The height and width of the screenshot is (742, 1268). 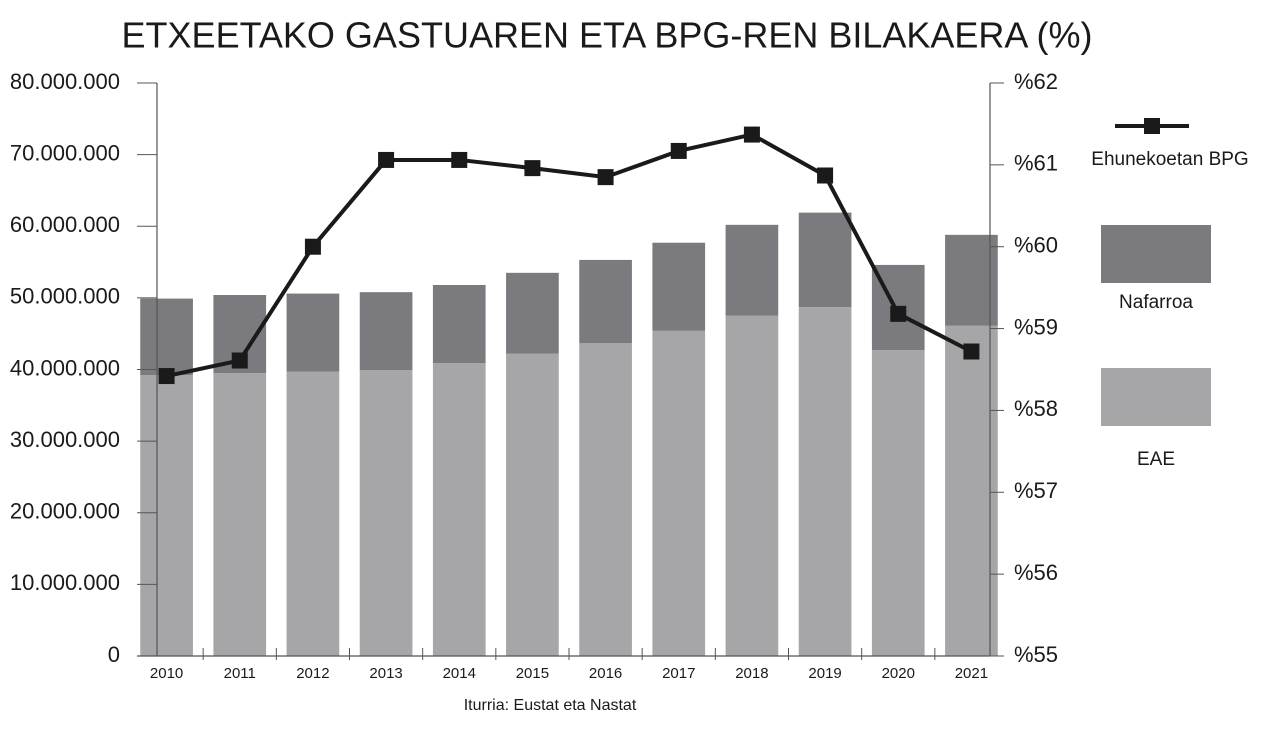 I want to click on y-tick-label: 50.000.000, so click(x=65, y=296).